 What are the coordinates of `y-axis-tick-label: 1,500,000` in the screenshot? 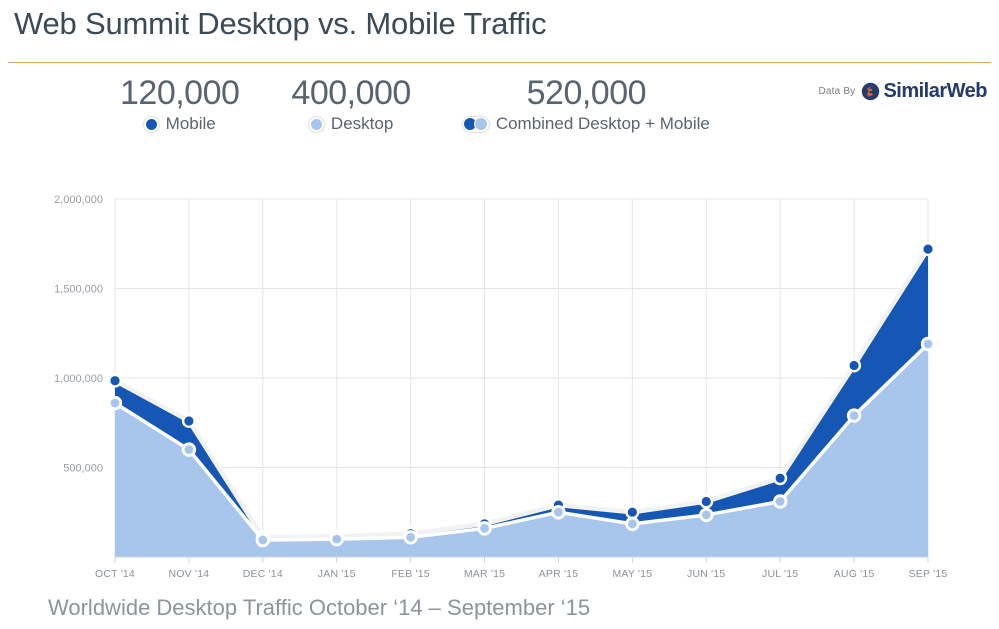 It's located at (78, 290).